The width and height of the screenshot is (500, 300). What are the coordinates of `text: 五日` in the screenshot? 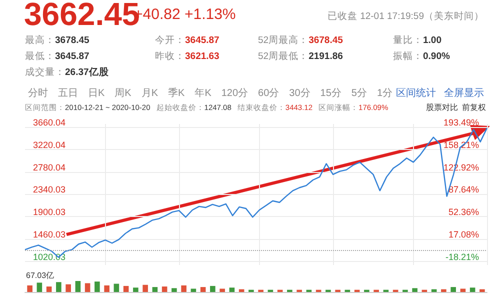 It's located at (68, 93).